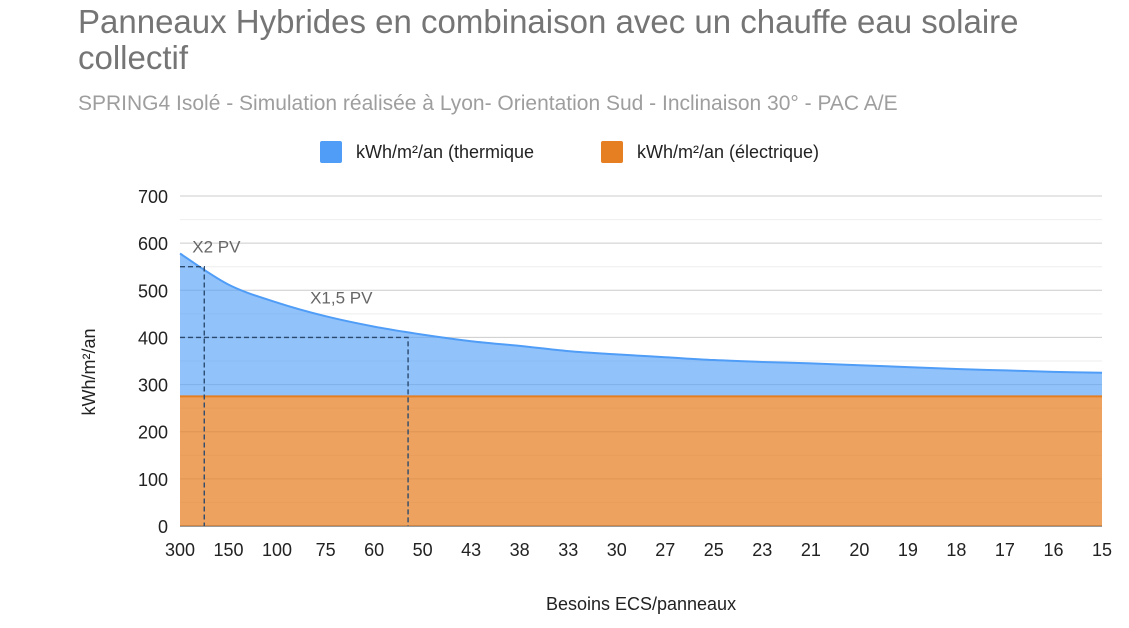  Describe the element at coordinates (1053, 550) in the screenshot. I see `x-tick-label: 16` at that location.